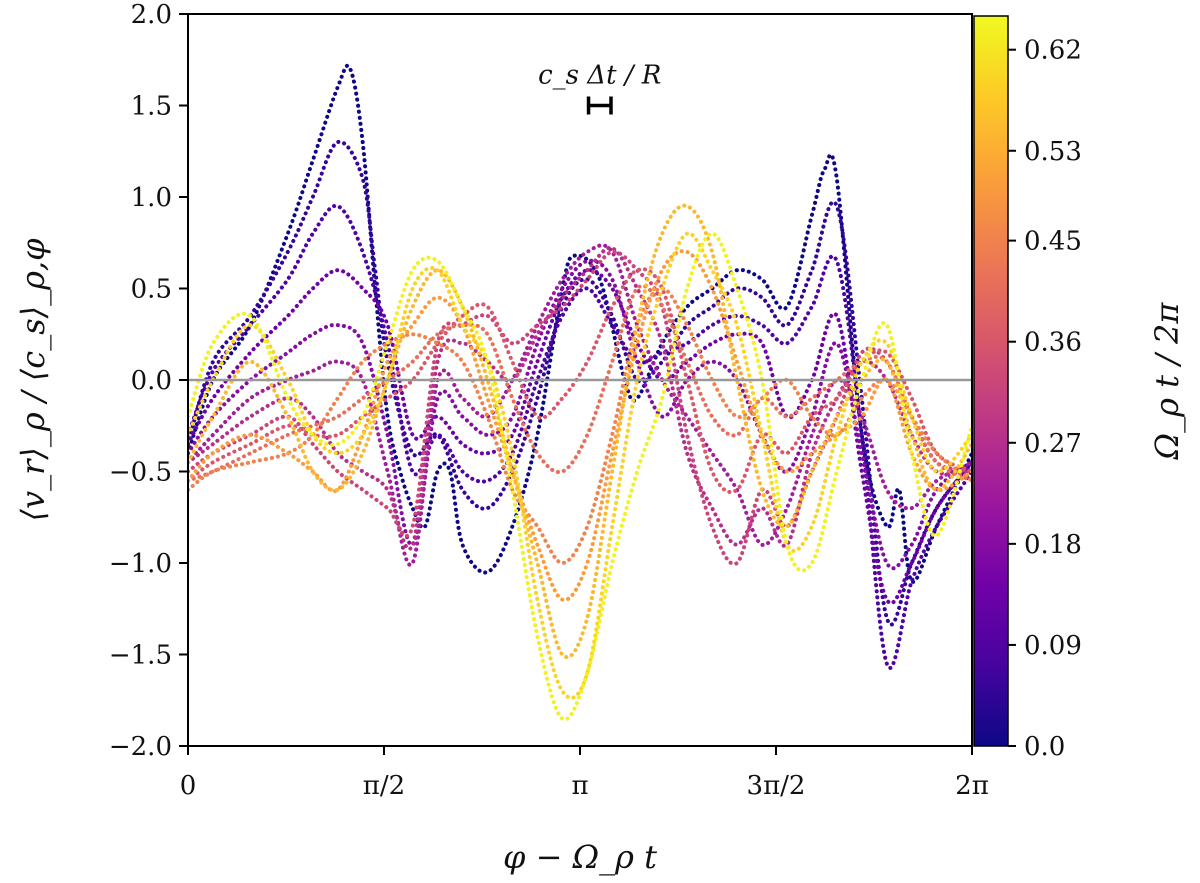 The height and width of the screenshot is (883, 1200). I want to click on colorbar-label: Ω_ρ t / 2π, so click(1167, 381).